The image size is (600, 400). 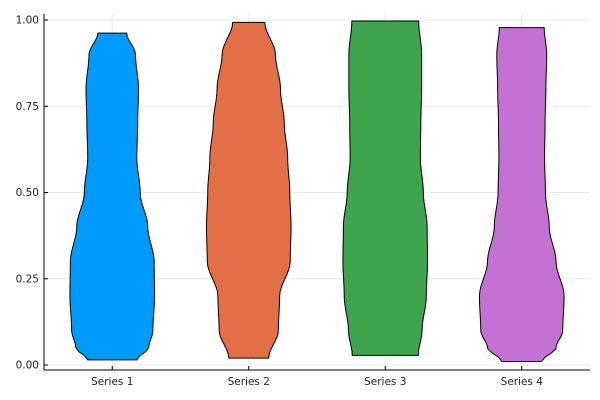 What do you see at coordinates (112, 382) in the screenshot?
I see `x-tick-label: Series 1` at bounding box center [112, 382].